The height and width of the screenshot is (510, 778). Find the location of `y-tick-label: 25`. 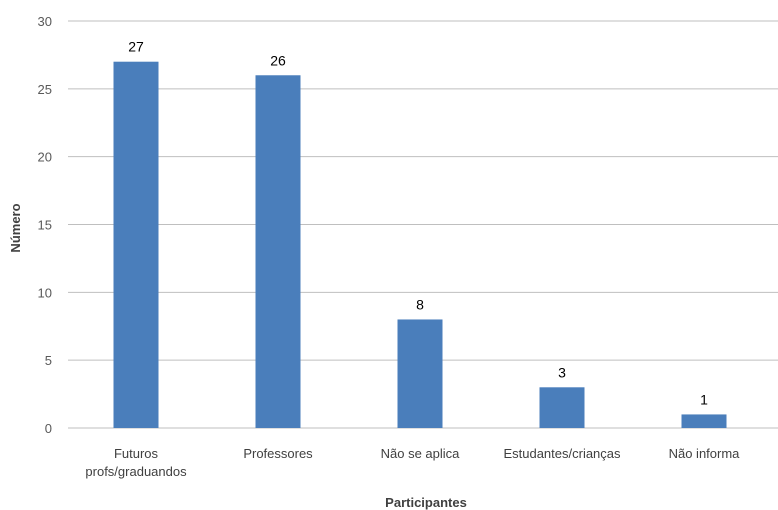

y-tick-label: 25 is located at coordinates (45, 89).